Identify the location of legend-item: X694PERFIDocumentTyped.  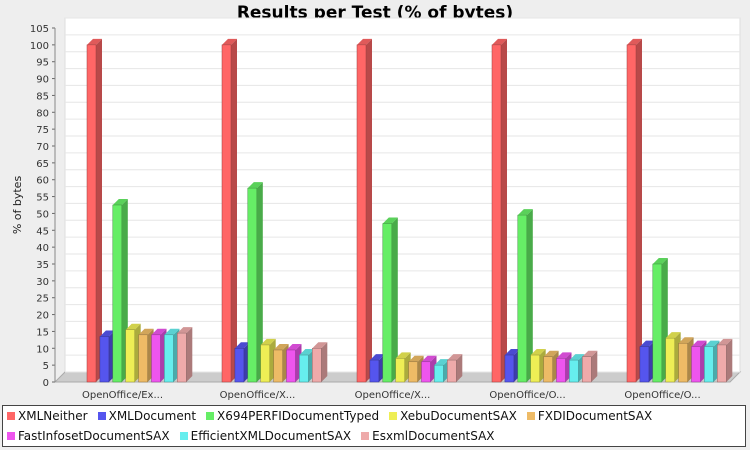
(292, 416).